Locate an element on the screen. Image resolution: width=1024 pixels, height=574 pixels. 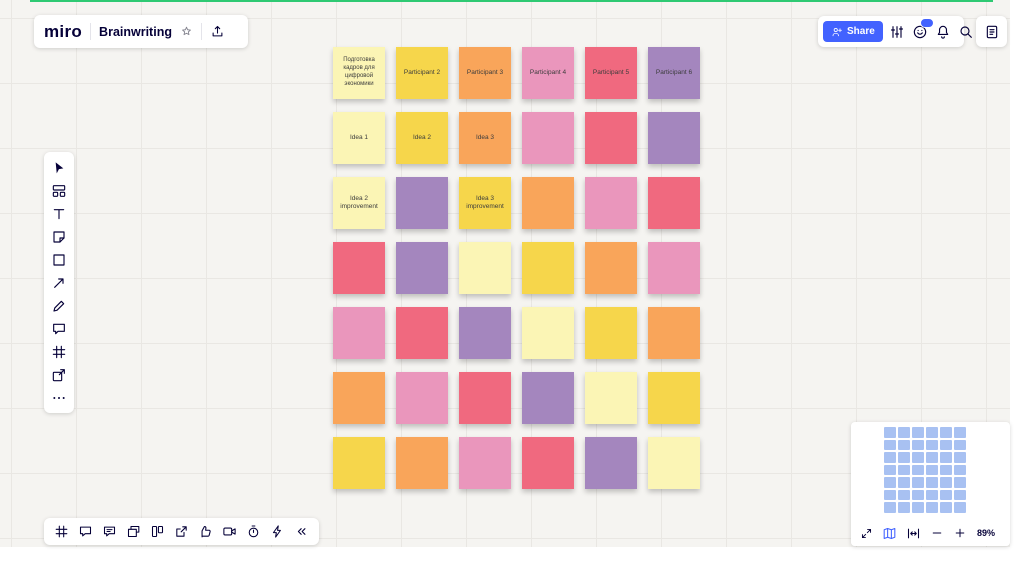
search-icon is located at coordinates (966, 32).